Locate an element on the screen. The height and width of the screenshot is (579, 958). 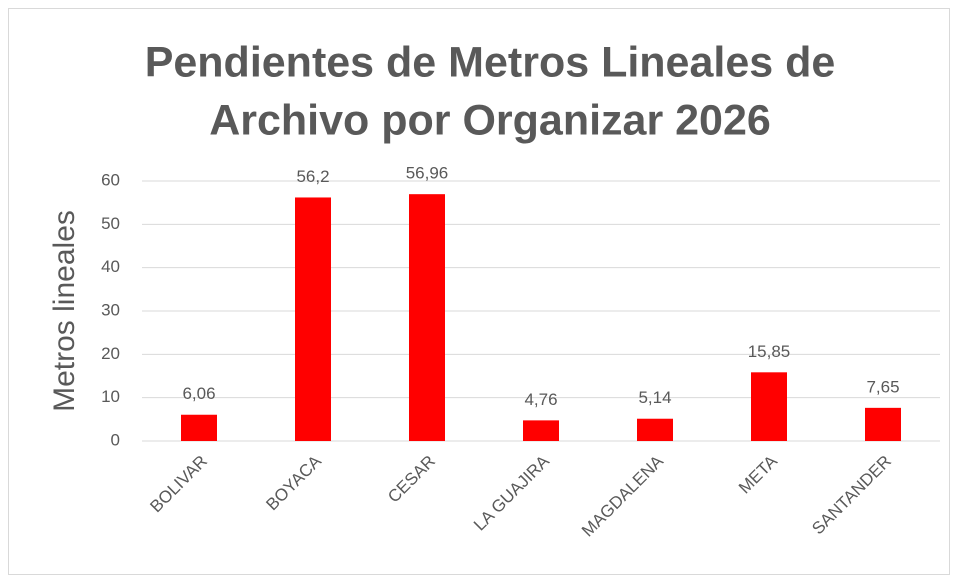
y-tick-label: 0 is located at coordinates (115, 439).